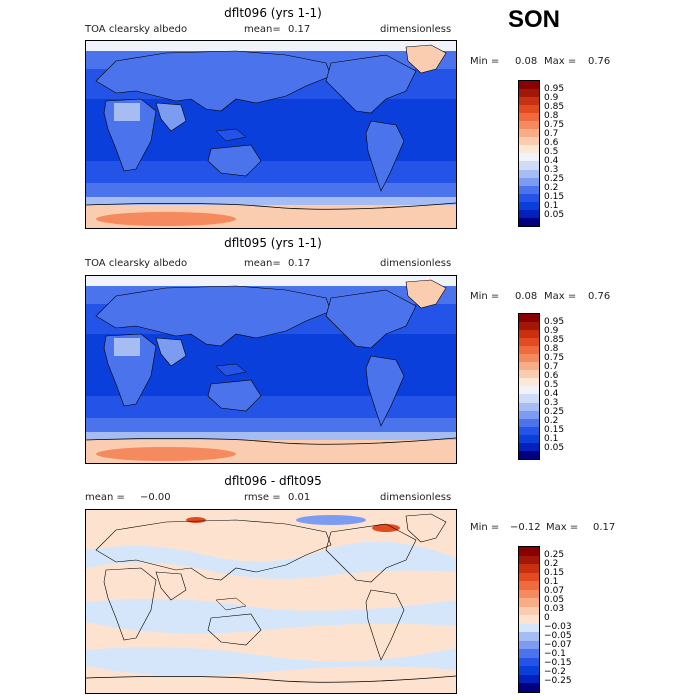 The image size is (700, 700). What do you see at coordinates (562, 527) in the screenshot?
I see `panel-3-max-label: Max =` at bounding box center [562, 527].